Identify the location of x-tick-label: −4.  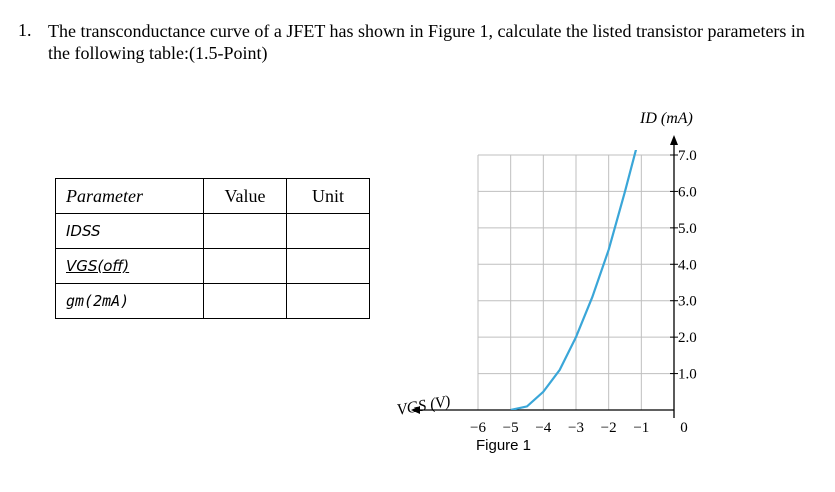
(543, 428).